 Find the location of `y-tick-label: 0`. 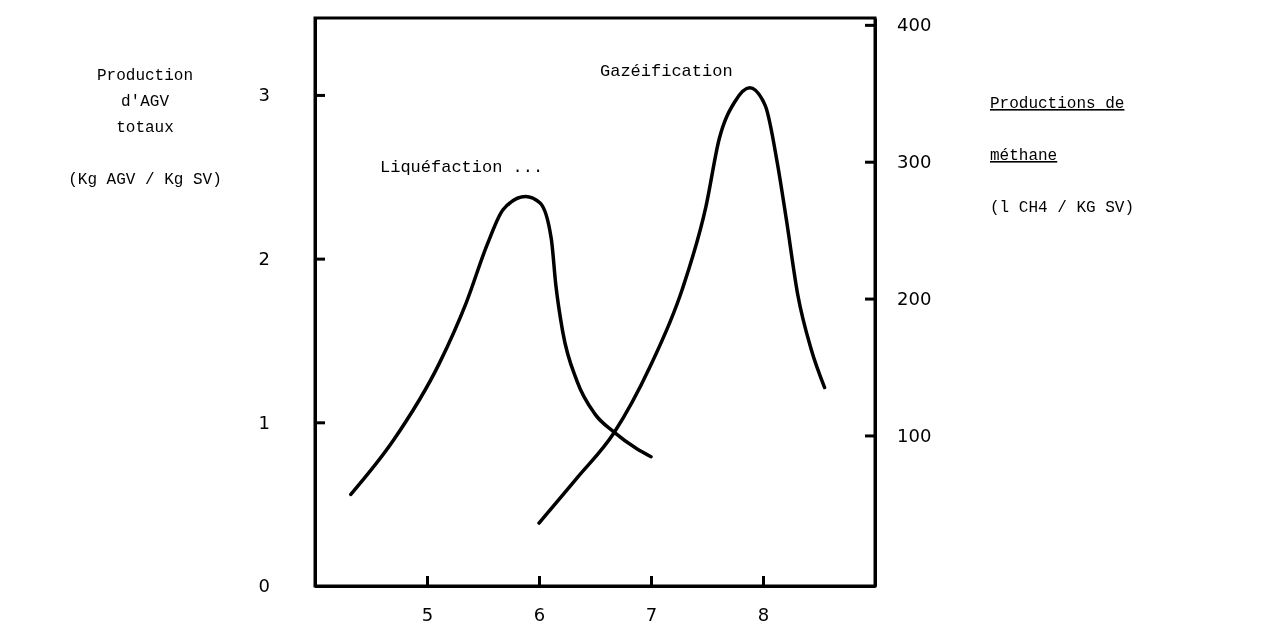

y-tick-label: 0 is located at coordinates (264, 586).